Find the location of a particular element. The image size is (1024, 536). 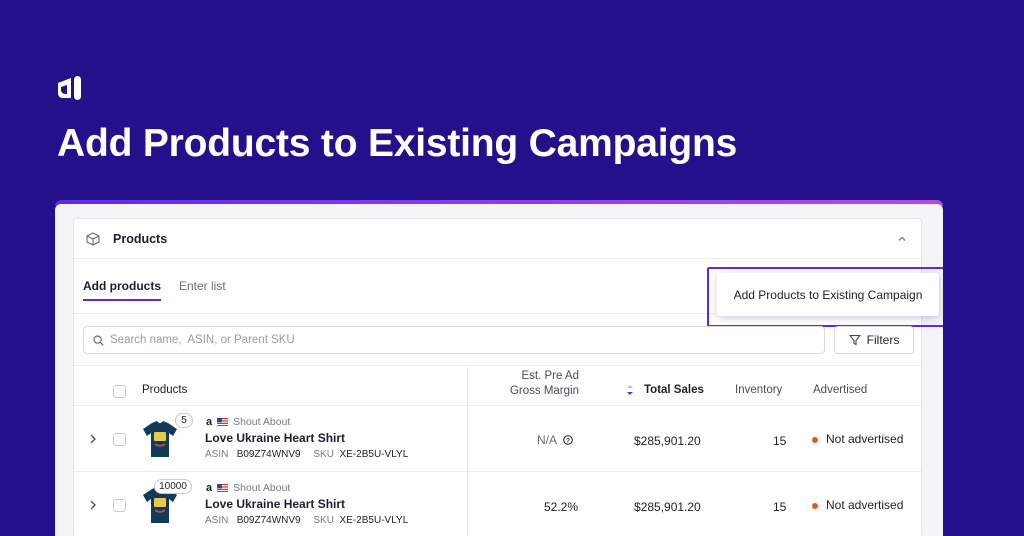

search-field is located at coordinates (454, 340).